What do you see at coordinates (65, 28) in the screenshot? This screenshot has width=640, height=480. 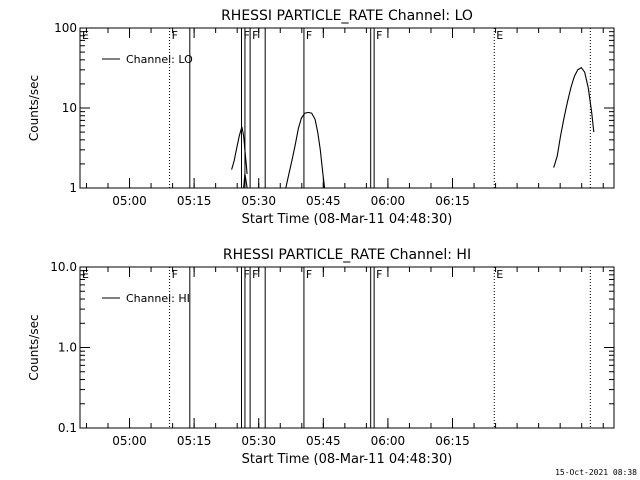 I see `y-tick-label: 100` at bounding box center [65, 28].